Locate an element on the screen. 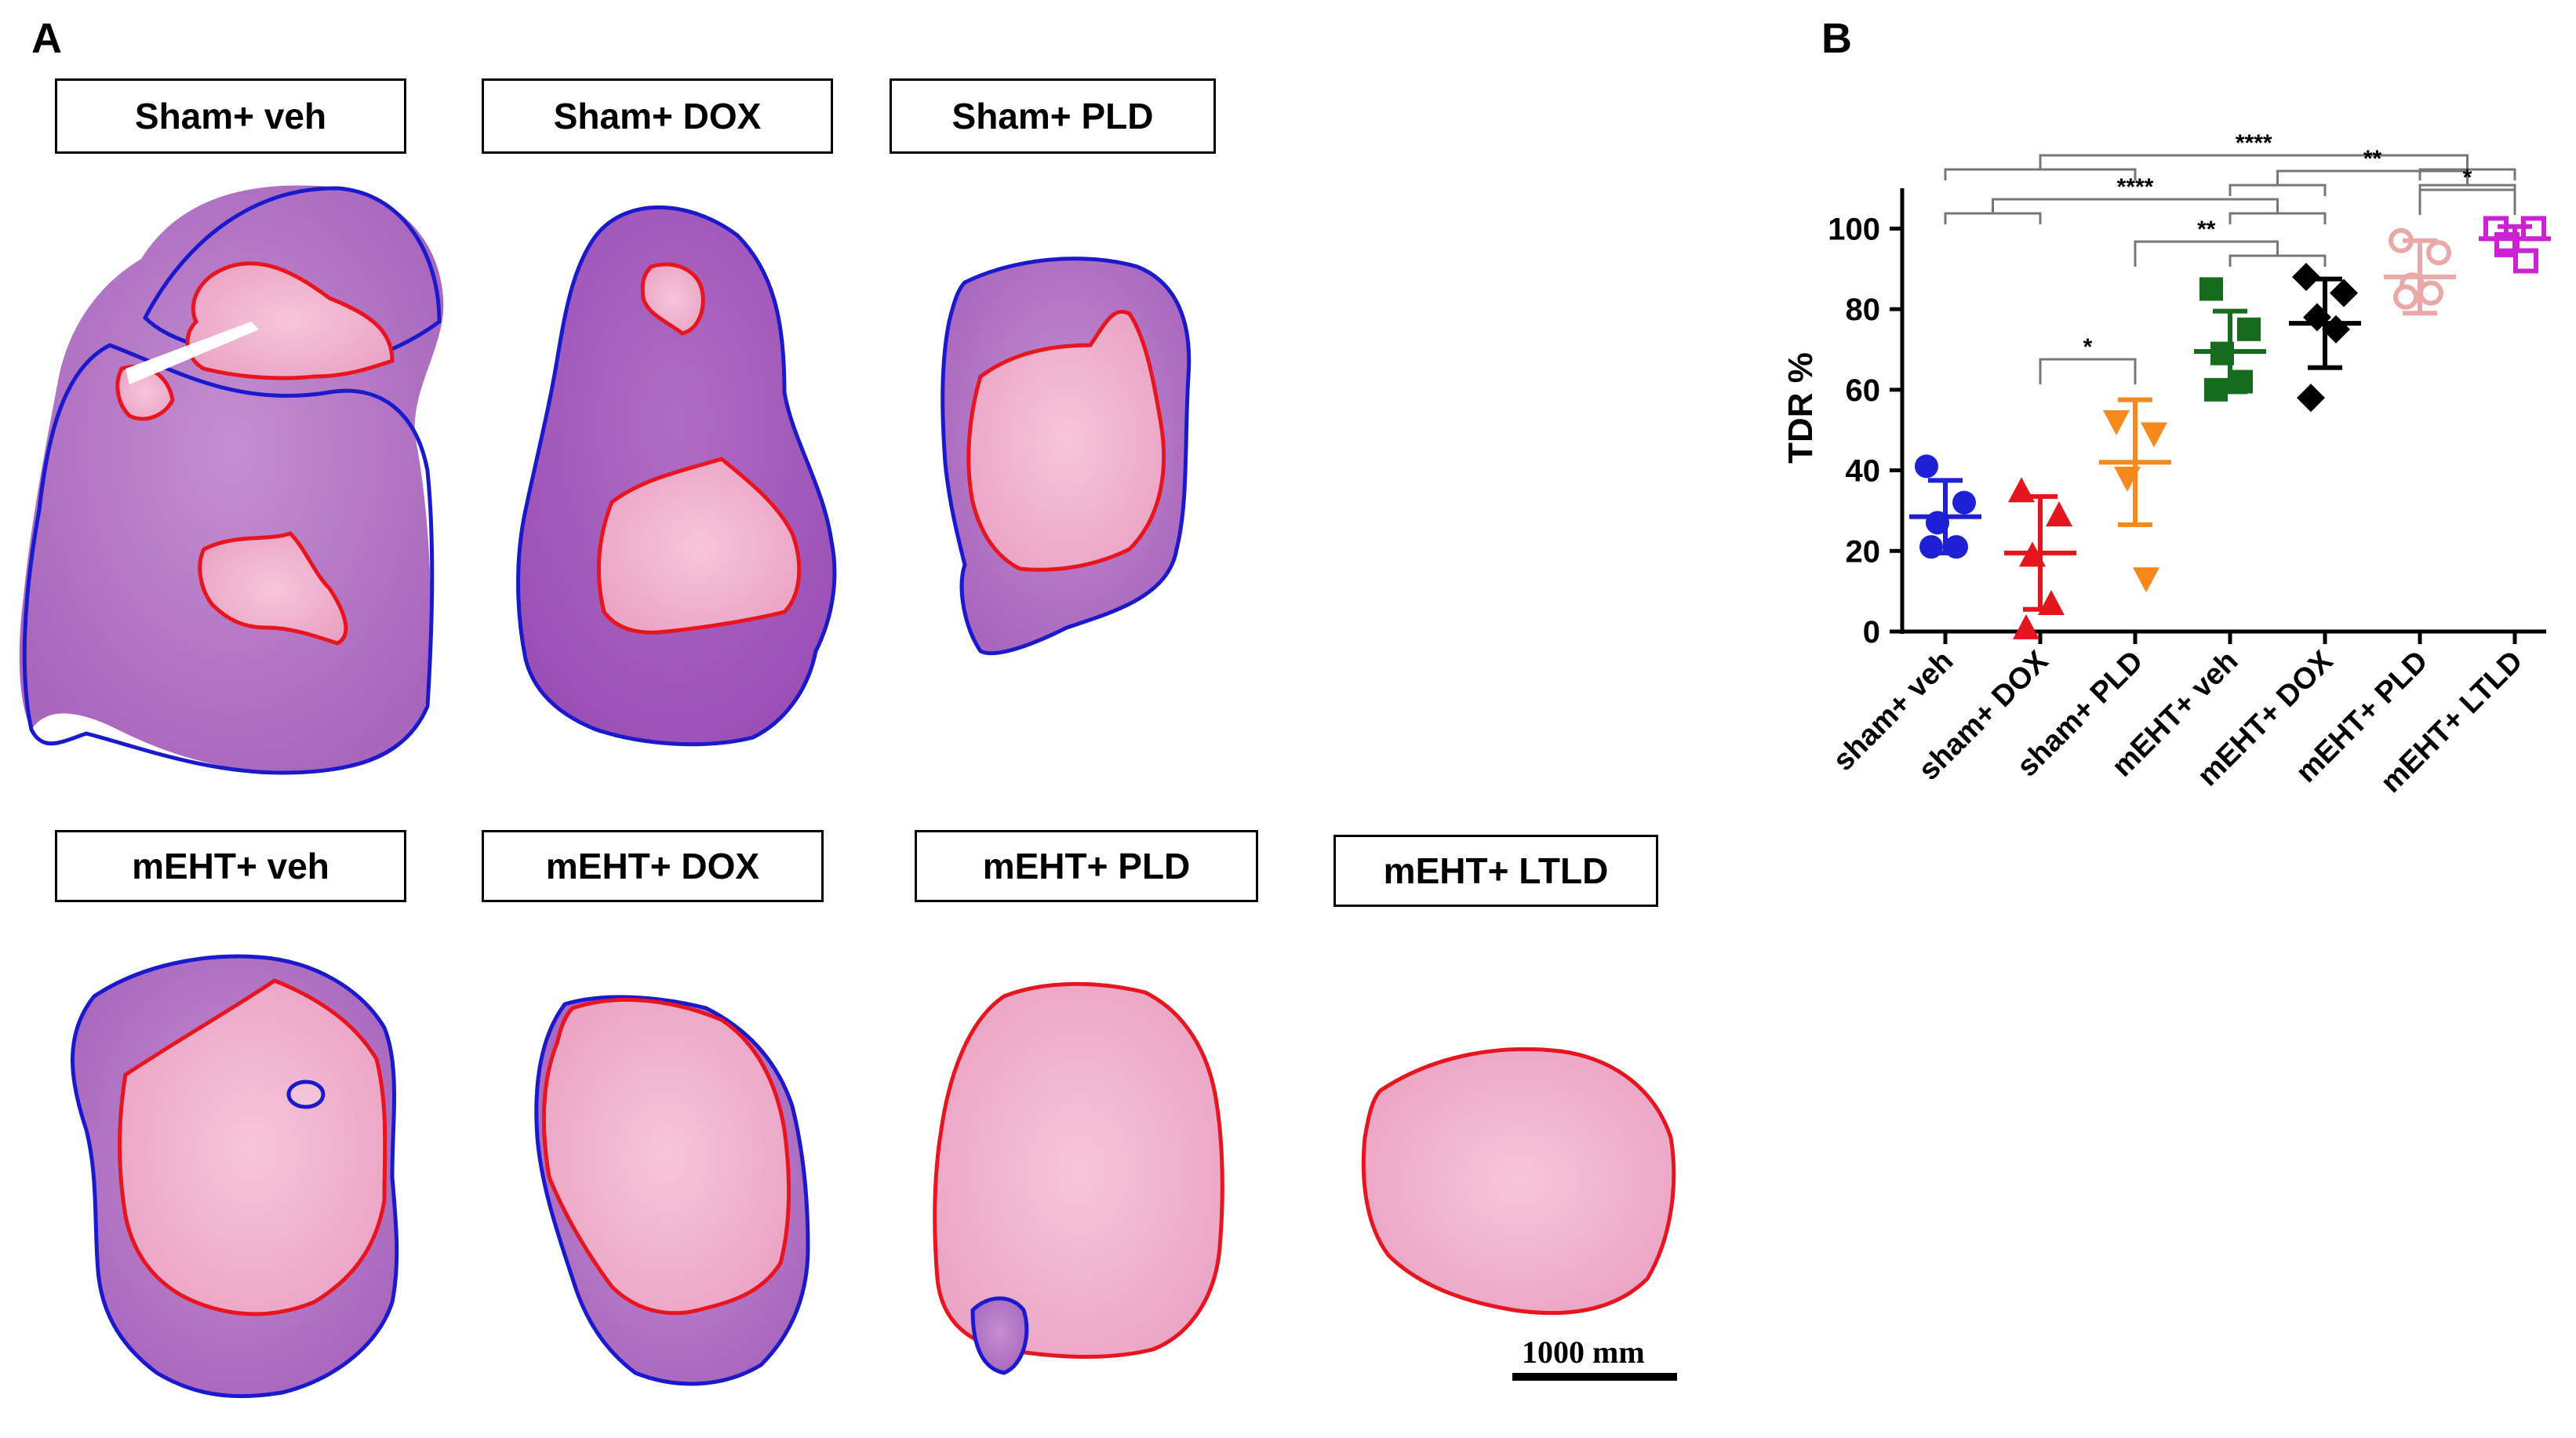 The width and height of the screenshot is (2576, 1438). scale-bar-label: 1000 mm is located at coordinates (1583, 1352).